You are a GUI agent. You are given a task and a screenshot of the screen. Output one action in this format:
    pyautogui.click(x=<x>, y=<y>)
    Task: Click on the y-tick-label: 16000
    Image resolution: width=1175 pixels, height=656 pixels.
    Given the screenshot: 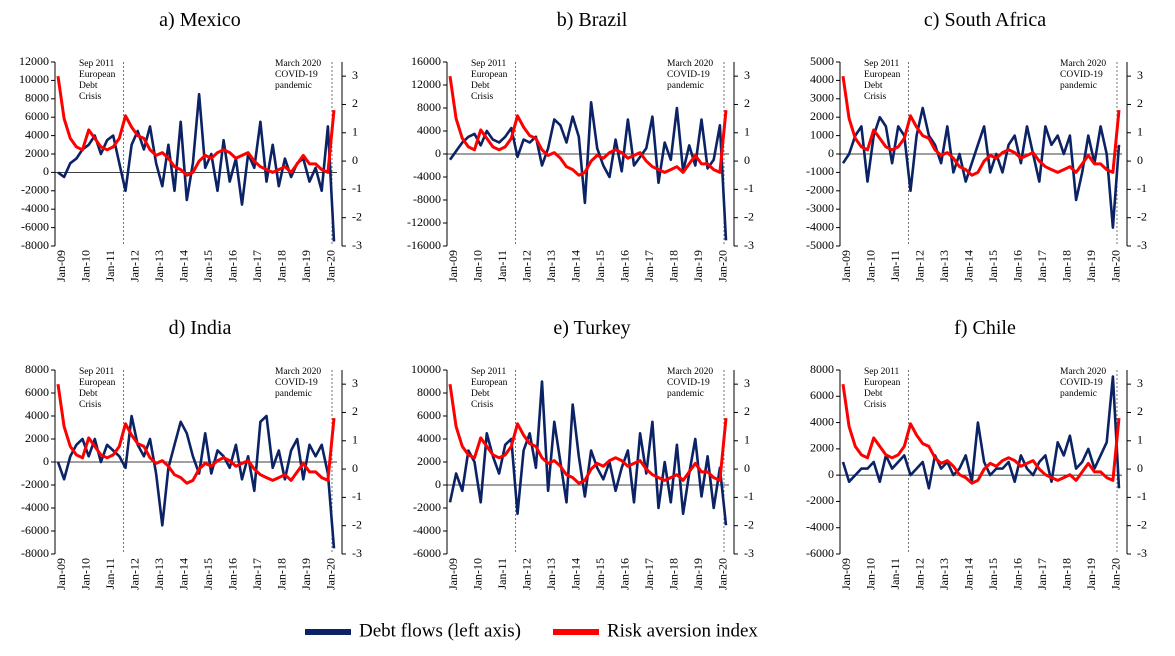 What is the action you would take?
    pyautogui.click(x=426, y=61)
    